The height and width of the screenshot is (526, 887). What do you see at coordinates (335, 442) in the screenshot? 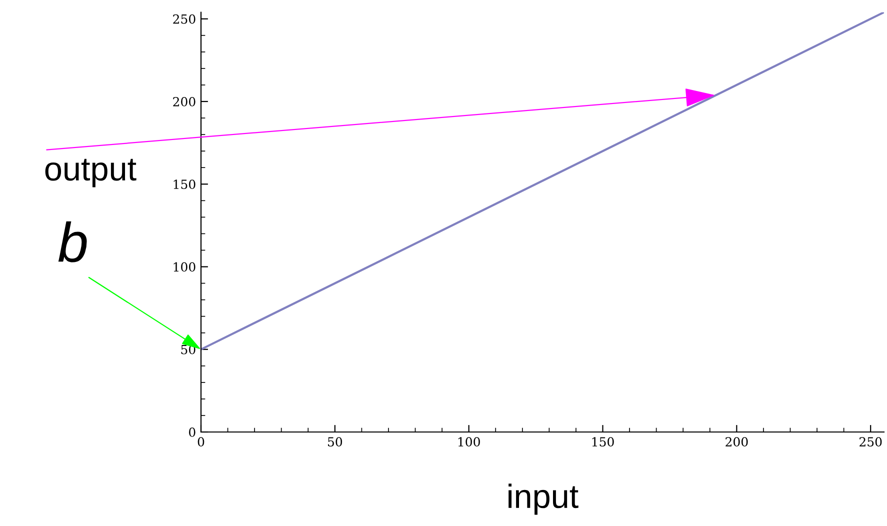
I see `x-tick-label: 50` at bounding box center [335, 442].